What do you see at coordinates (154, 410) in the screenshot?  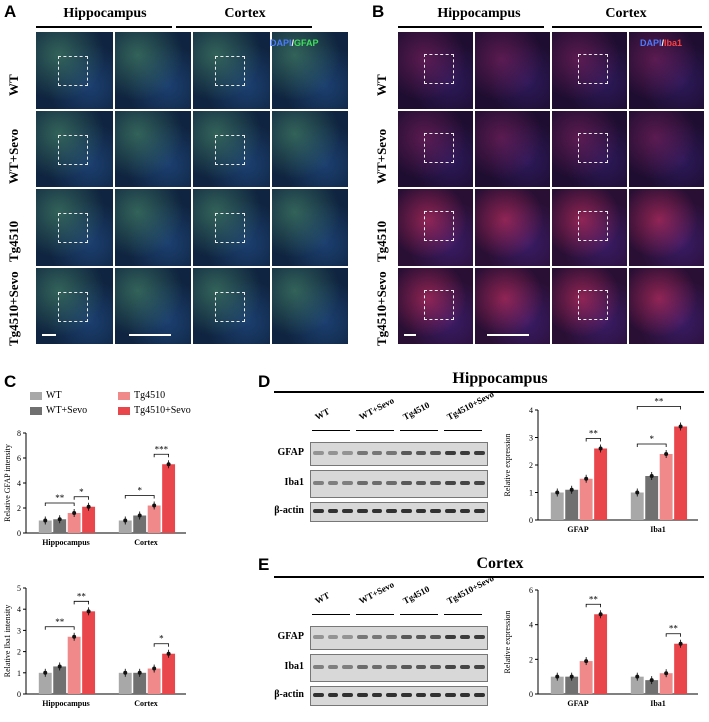 I see `legend-item-tg4510-sevo: Tg4510+Sevo` at bounding box center [154, 410].